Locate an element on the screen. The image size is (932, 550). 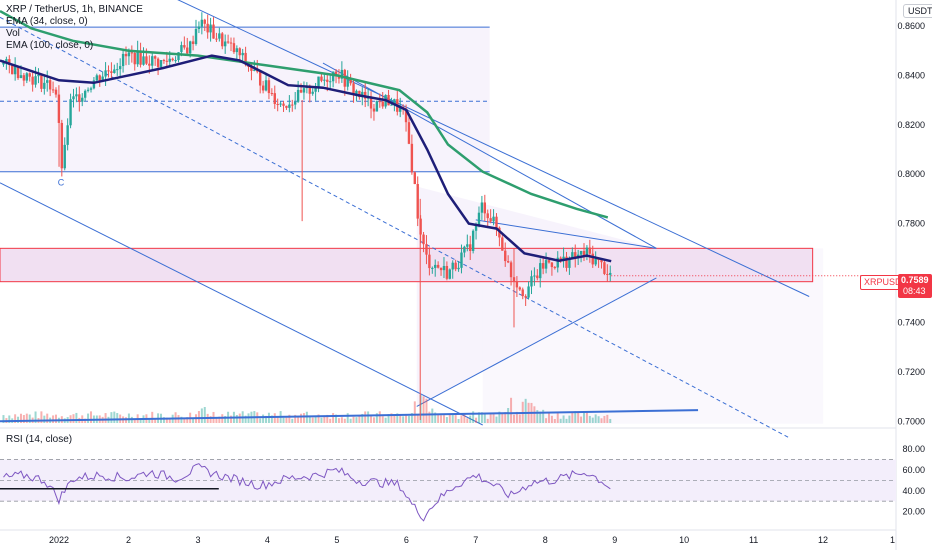
legend-vol: Vol is located at coordinates (13, 33).